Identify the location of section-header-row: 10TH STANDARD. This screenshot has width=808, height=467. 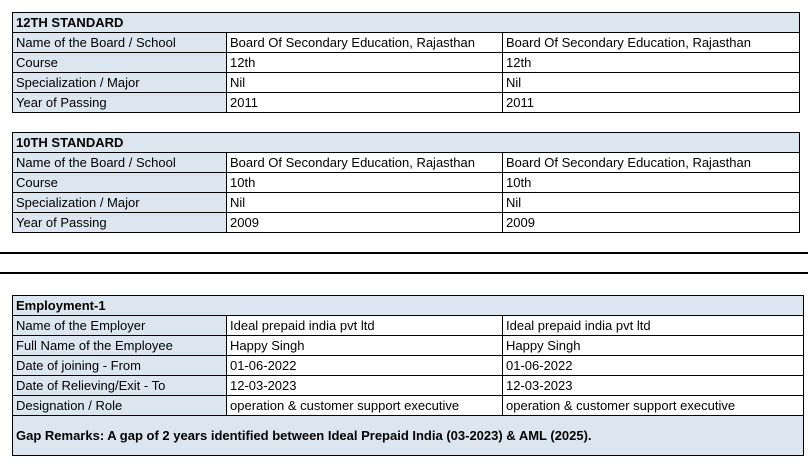
(406, 142).